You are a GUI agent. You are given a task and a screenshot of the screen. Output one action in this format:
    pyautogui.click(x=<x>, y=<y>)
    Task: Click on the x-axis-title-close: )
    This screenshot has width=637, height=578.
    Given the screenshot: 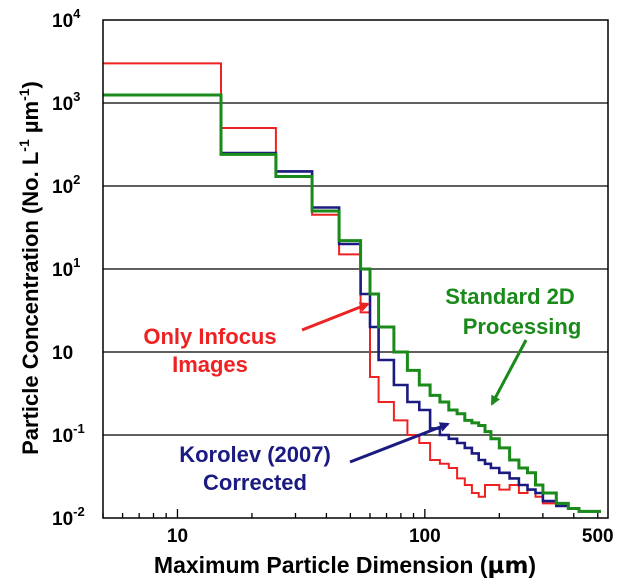 What is the action you would take?
    pyautogui.click(x=532, y=565)
    